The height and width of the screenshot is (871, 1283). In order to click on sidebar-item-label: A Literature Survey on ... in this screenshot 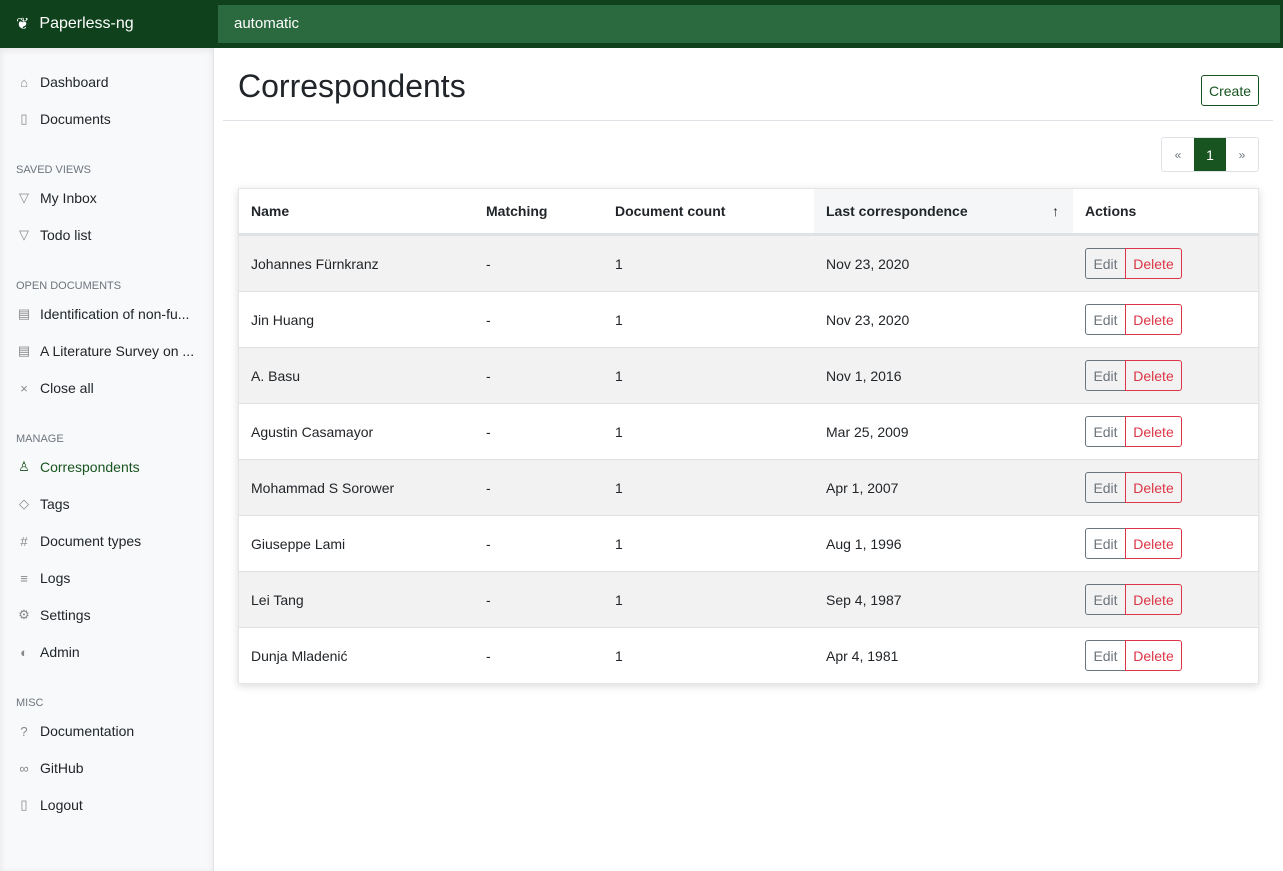, I will do `click(117, 351)`.